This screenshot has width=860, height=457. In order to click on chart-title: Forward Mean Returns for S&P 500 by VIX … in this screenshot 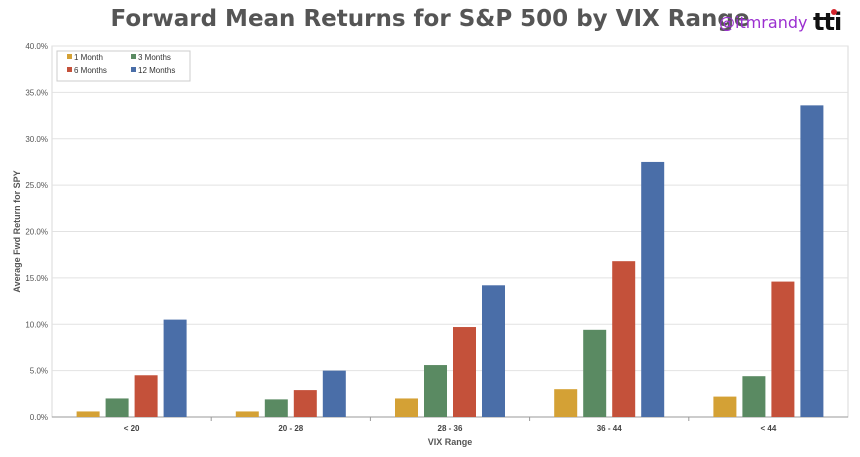, I will do `click(430, 19)`.